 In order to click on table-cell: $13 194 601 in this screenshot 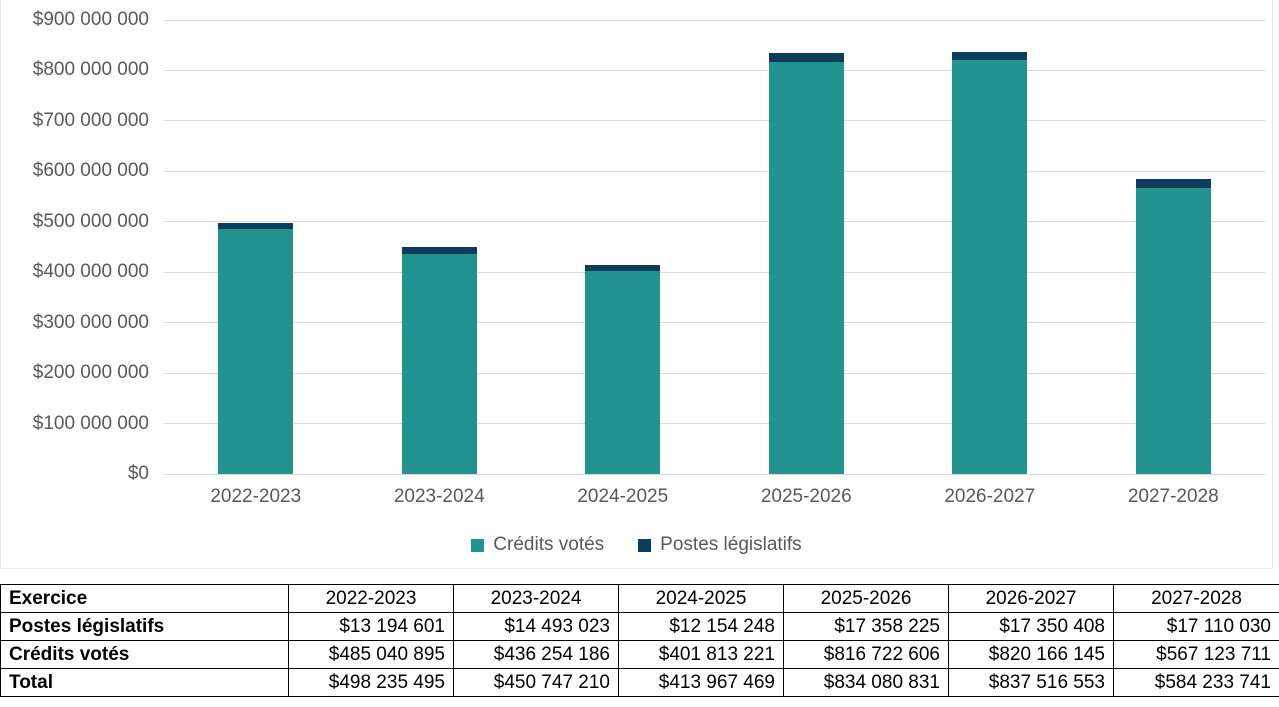, I will do `click(371, 626)`.